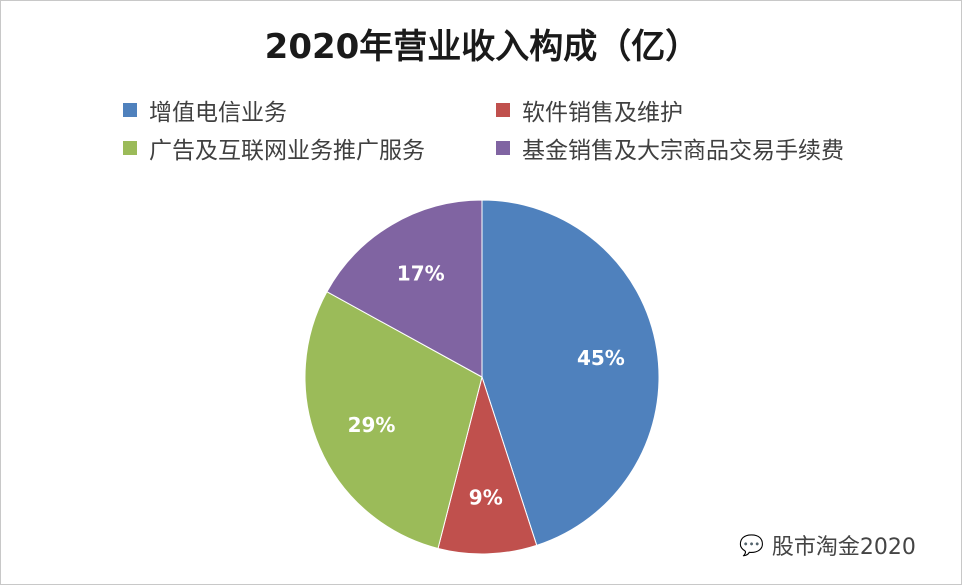 This screenshot has width=962, height=585. I want to click on data-label: 17%, so click(421, 273).